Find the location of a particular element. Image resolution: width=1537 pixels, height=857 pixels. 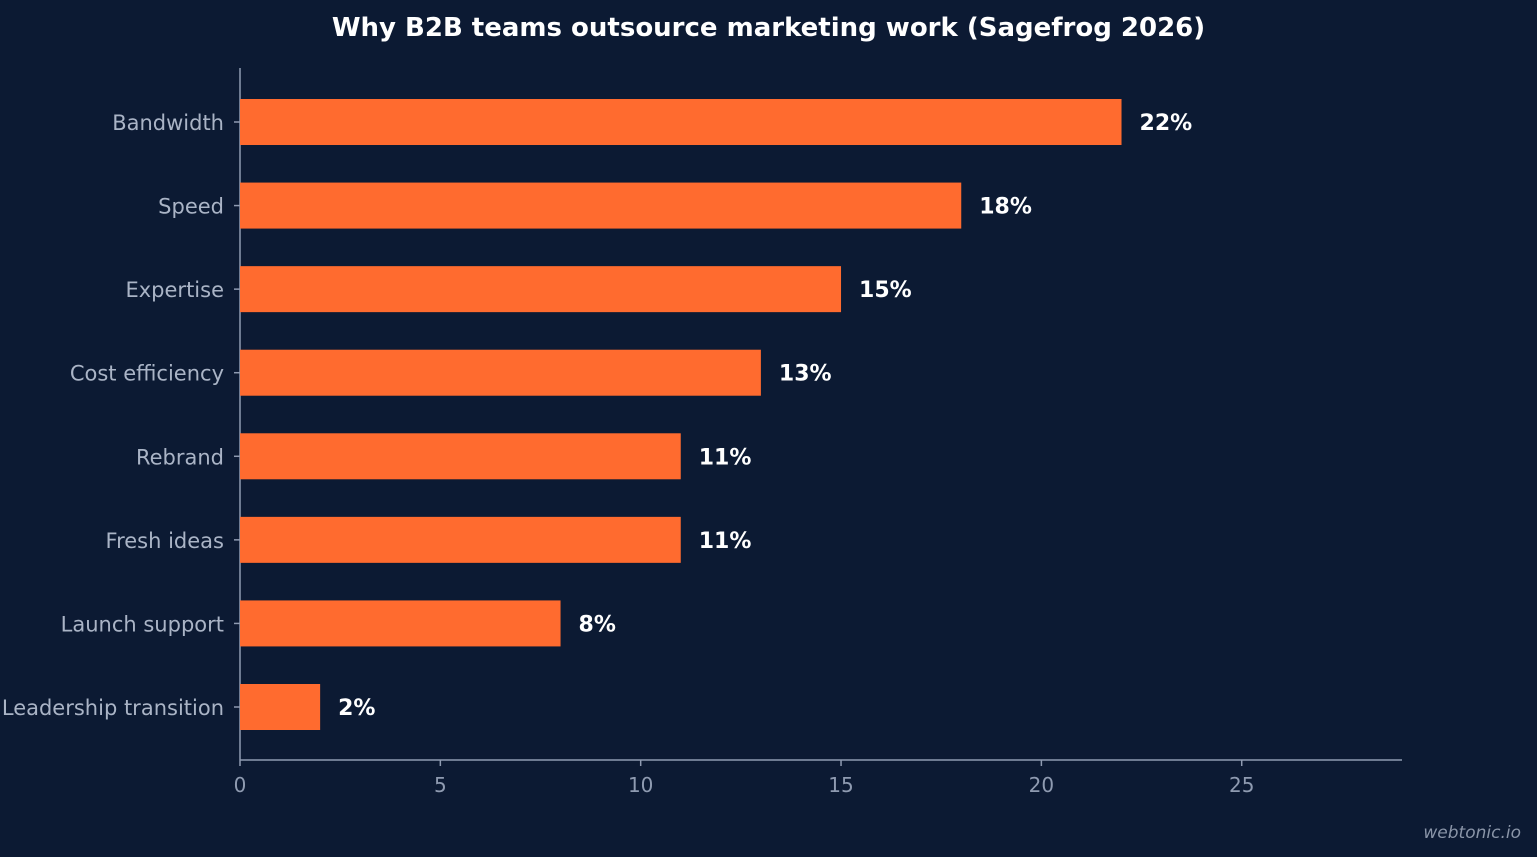

category-label: Fresh ideas is located at coordinates (165, 541).